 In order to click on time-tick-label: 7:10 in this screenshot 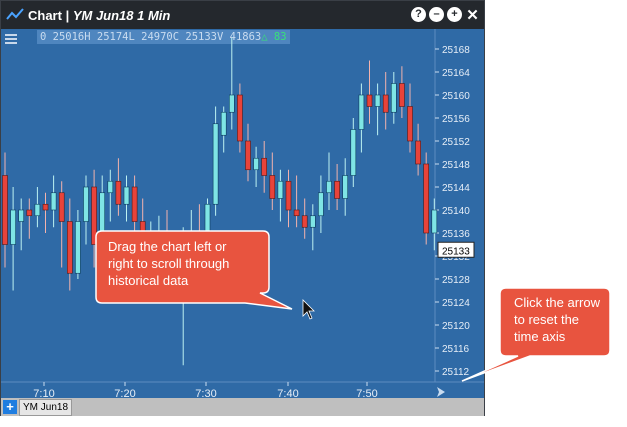, I will do `click(43, 392)`.